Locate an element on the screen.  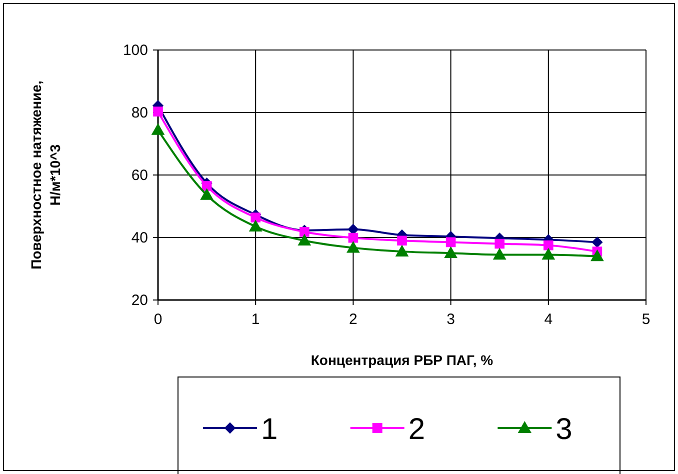
y-tick-label: 60 is located at coordinates (139, 175).